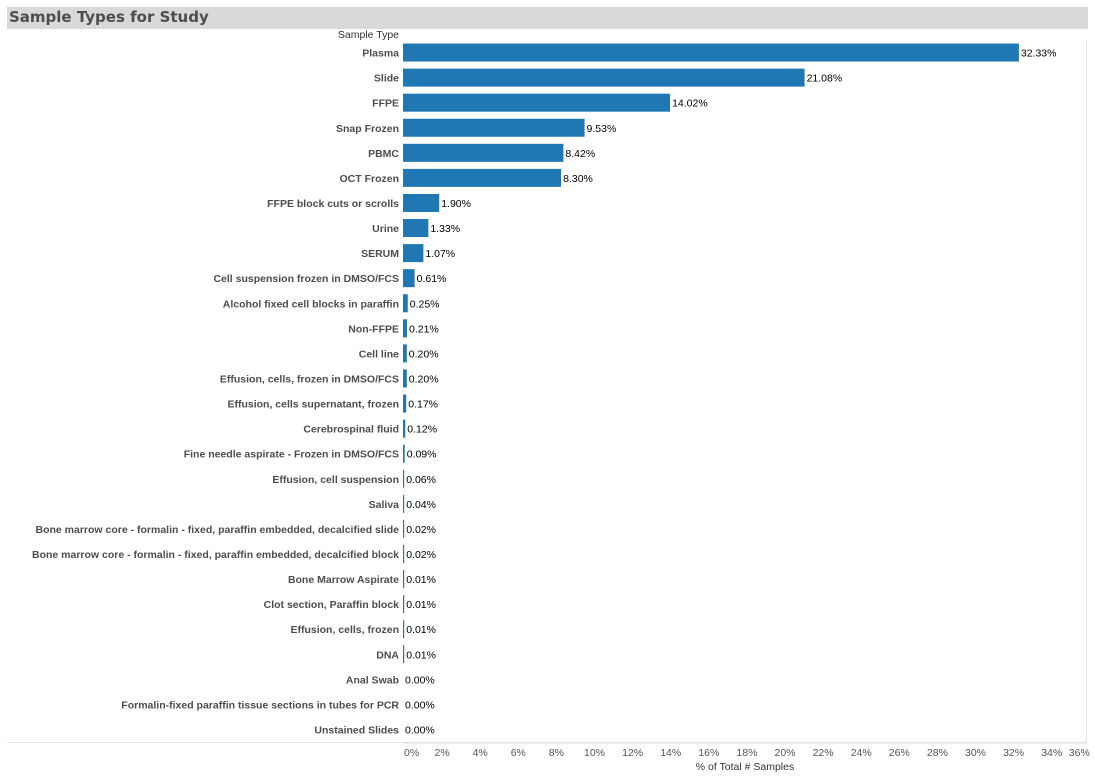  What do you see at coordinates (109, 17) in the screenshot?
I see `chart-title: Sample Types for Study` at bounding box center [109, 17].